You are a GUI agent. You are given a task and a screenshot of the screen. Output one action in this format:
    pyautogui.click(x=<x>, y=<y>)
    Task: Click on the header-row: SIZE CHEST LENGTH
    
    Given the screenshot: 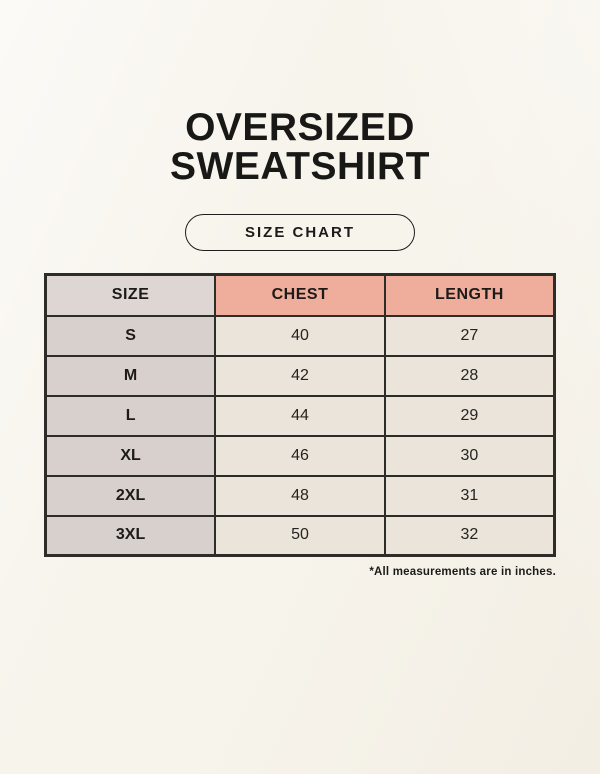 What is the action you would take?
    pyautogui.click(x=300, y=295)
    